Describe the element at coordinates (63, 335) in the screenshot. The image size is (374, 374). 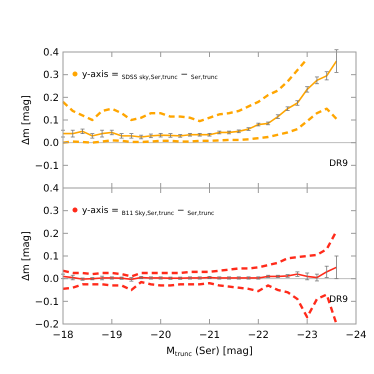
I see `x-tick-label: −18` at that location.